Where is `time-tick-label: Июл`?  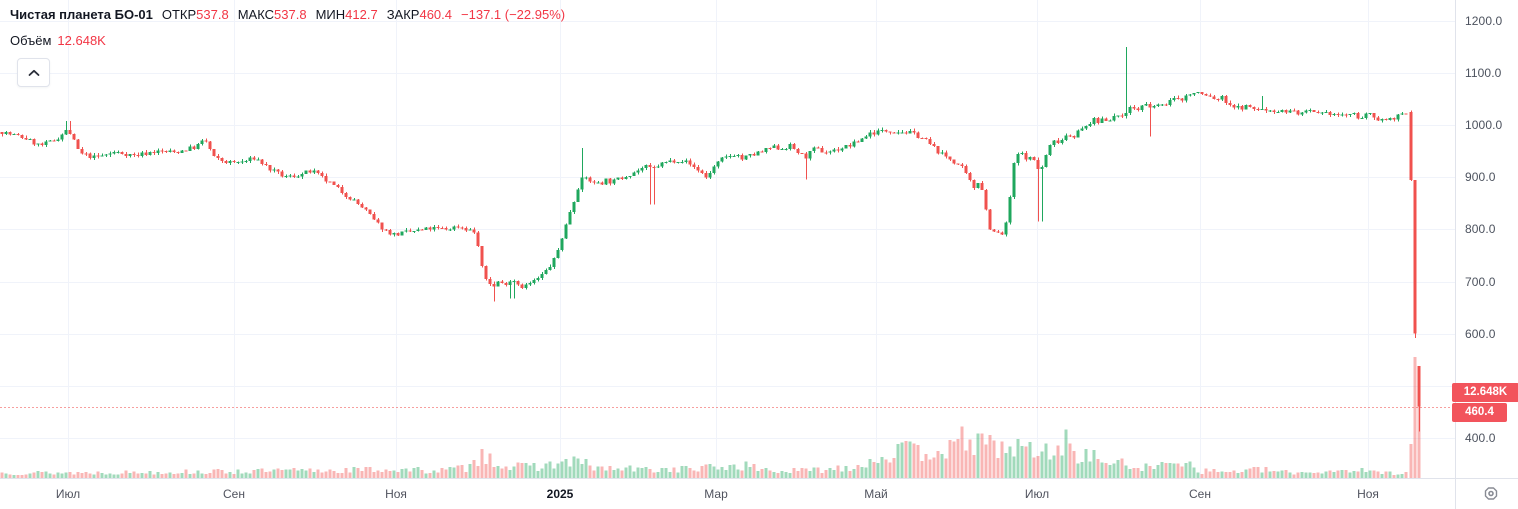 time-tick-label: Июл is located at coordinates (68, 494).